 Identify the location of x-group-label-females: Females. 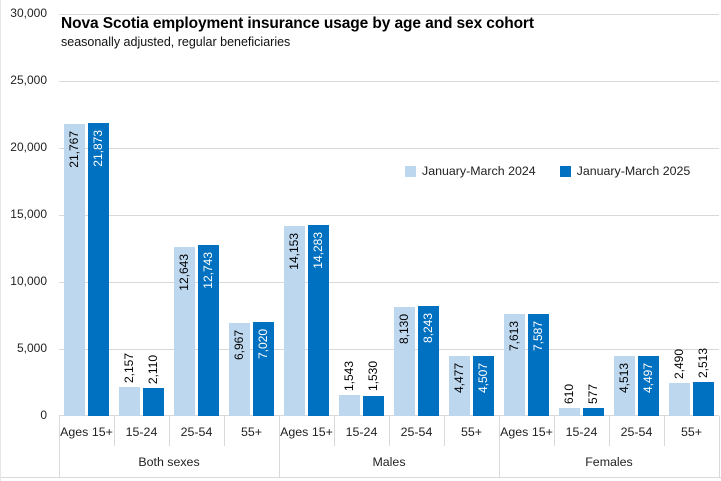
(609, 461).